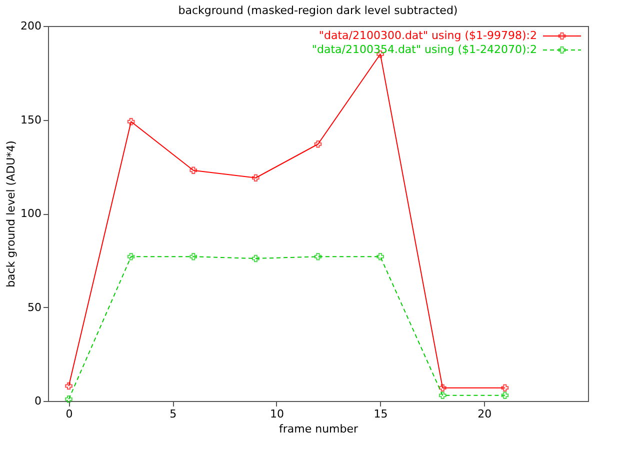  I want to click on legend-label: "data/2100354.dat" using ($1-242070):2, so click(424, 49).